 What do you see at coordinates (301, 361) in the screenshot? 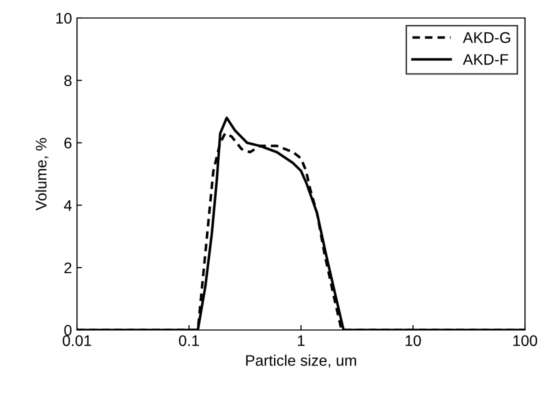
I see `x-axis-title: Particle size, um` at bounding box center [301, 361].